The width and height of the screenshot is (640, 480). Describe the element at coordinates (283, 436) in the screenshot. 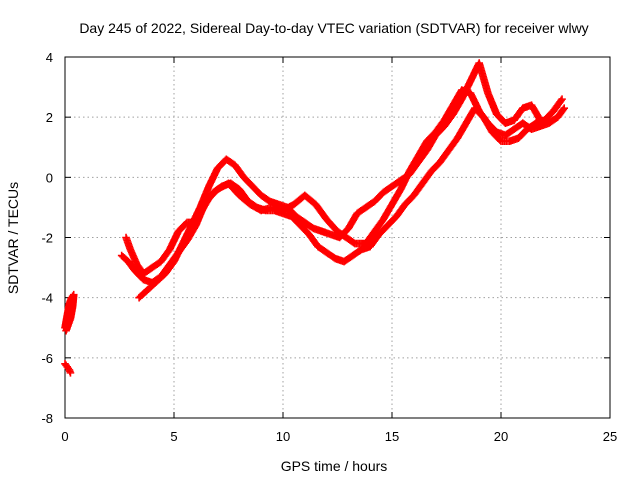

I see `x-tick-label: 10` at that location.